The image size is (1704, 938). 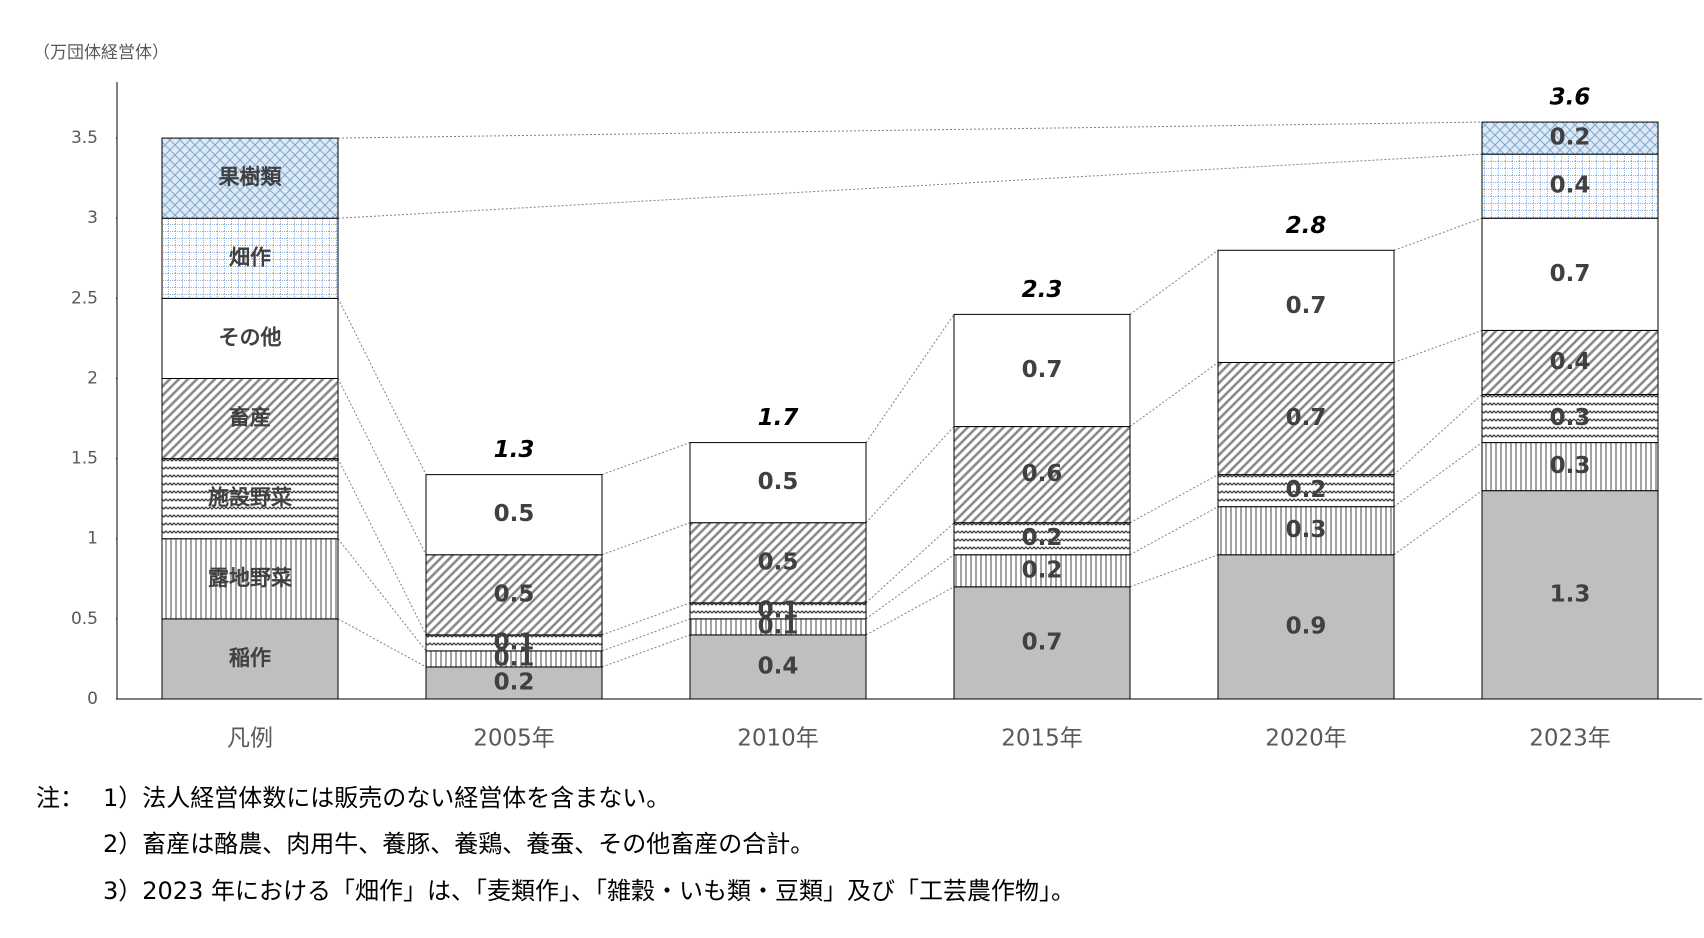 I want to click on note: 2）畜産は酪農、肉用牛、養豚、養鶏、養蚕、その他畜産の合計。, so click(x=458, y=844).